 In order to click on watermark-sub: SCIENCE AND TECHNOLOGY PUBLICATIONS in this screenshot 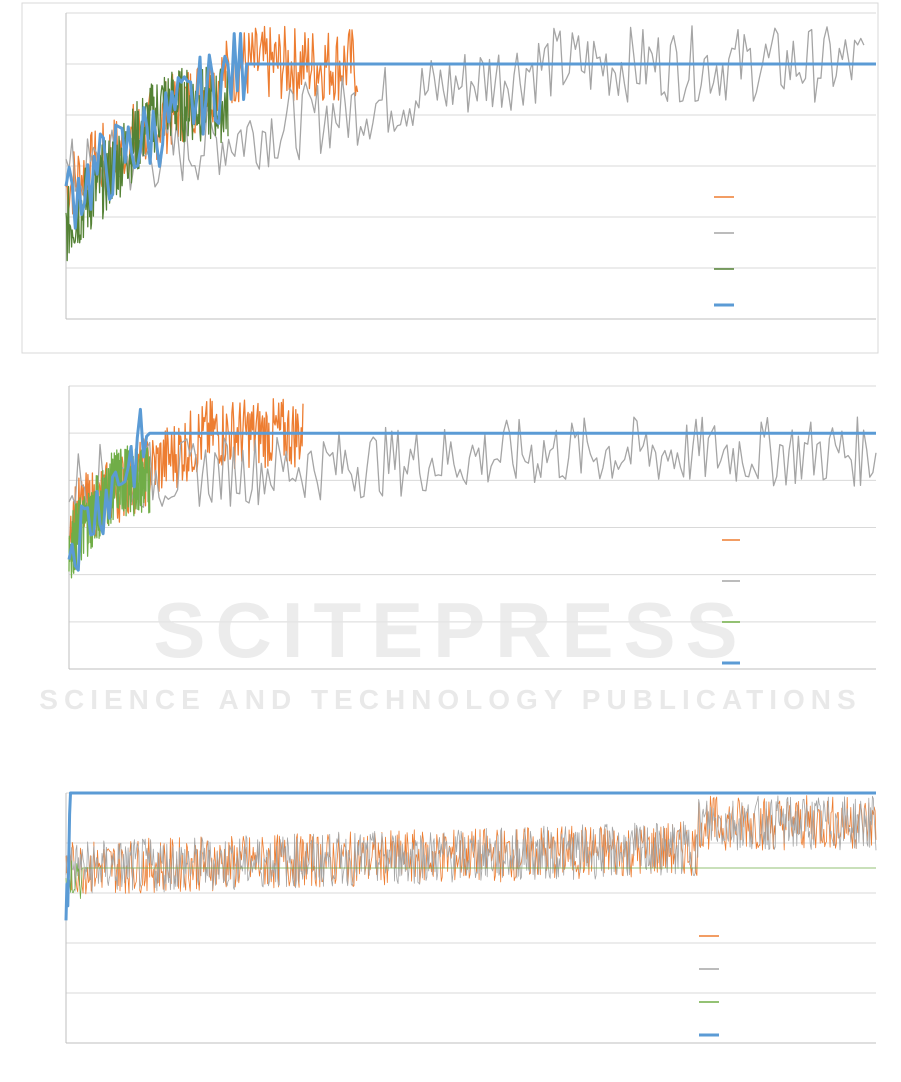, I will do `click(450, 699)`.